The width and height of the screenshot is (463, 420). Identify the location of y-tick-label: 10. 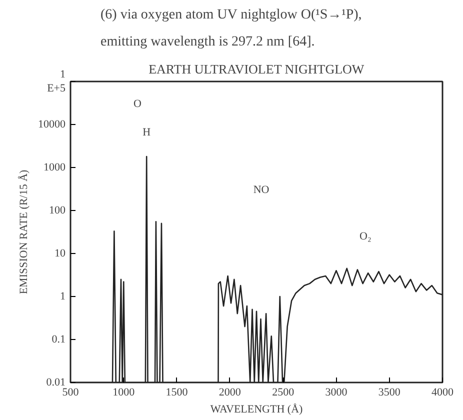
(60, 254).